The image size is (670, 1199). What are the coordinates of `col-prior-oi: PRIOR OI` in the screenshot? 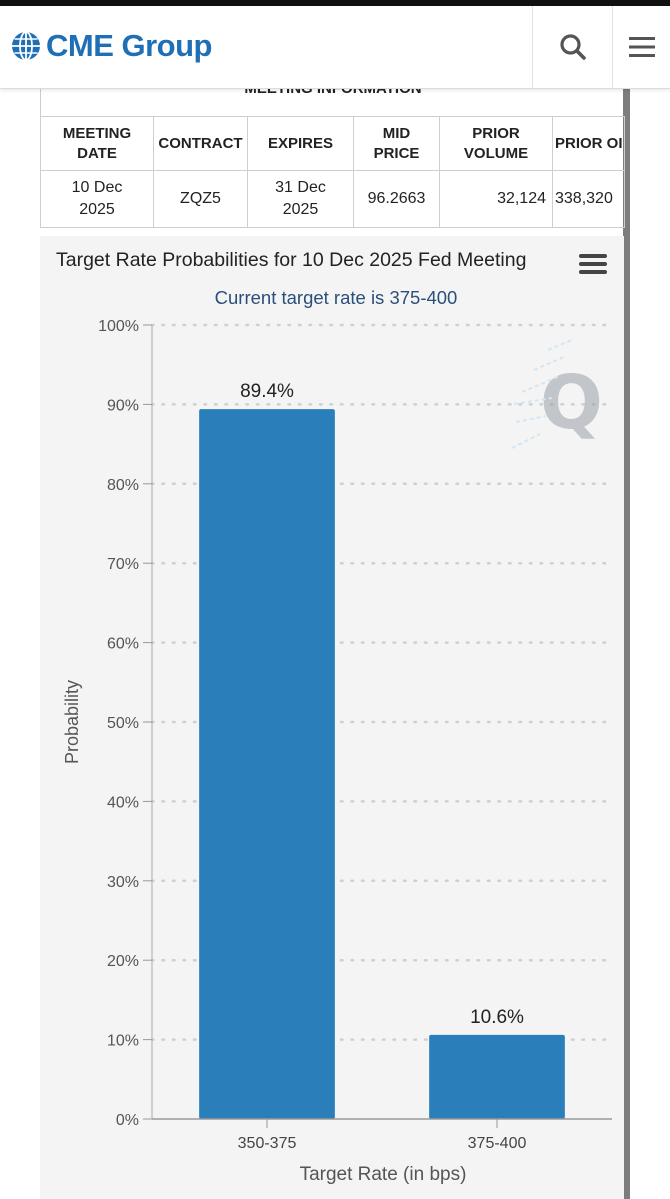 It's located at (588, 143).